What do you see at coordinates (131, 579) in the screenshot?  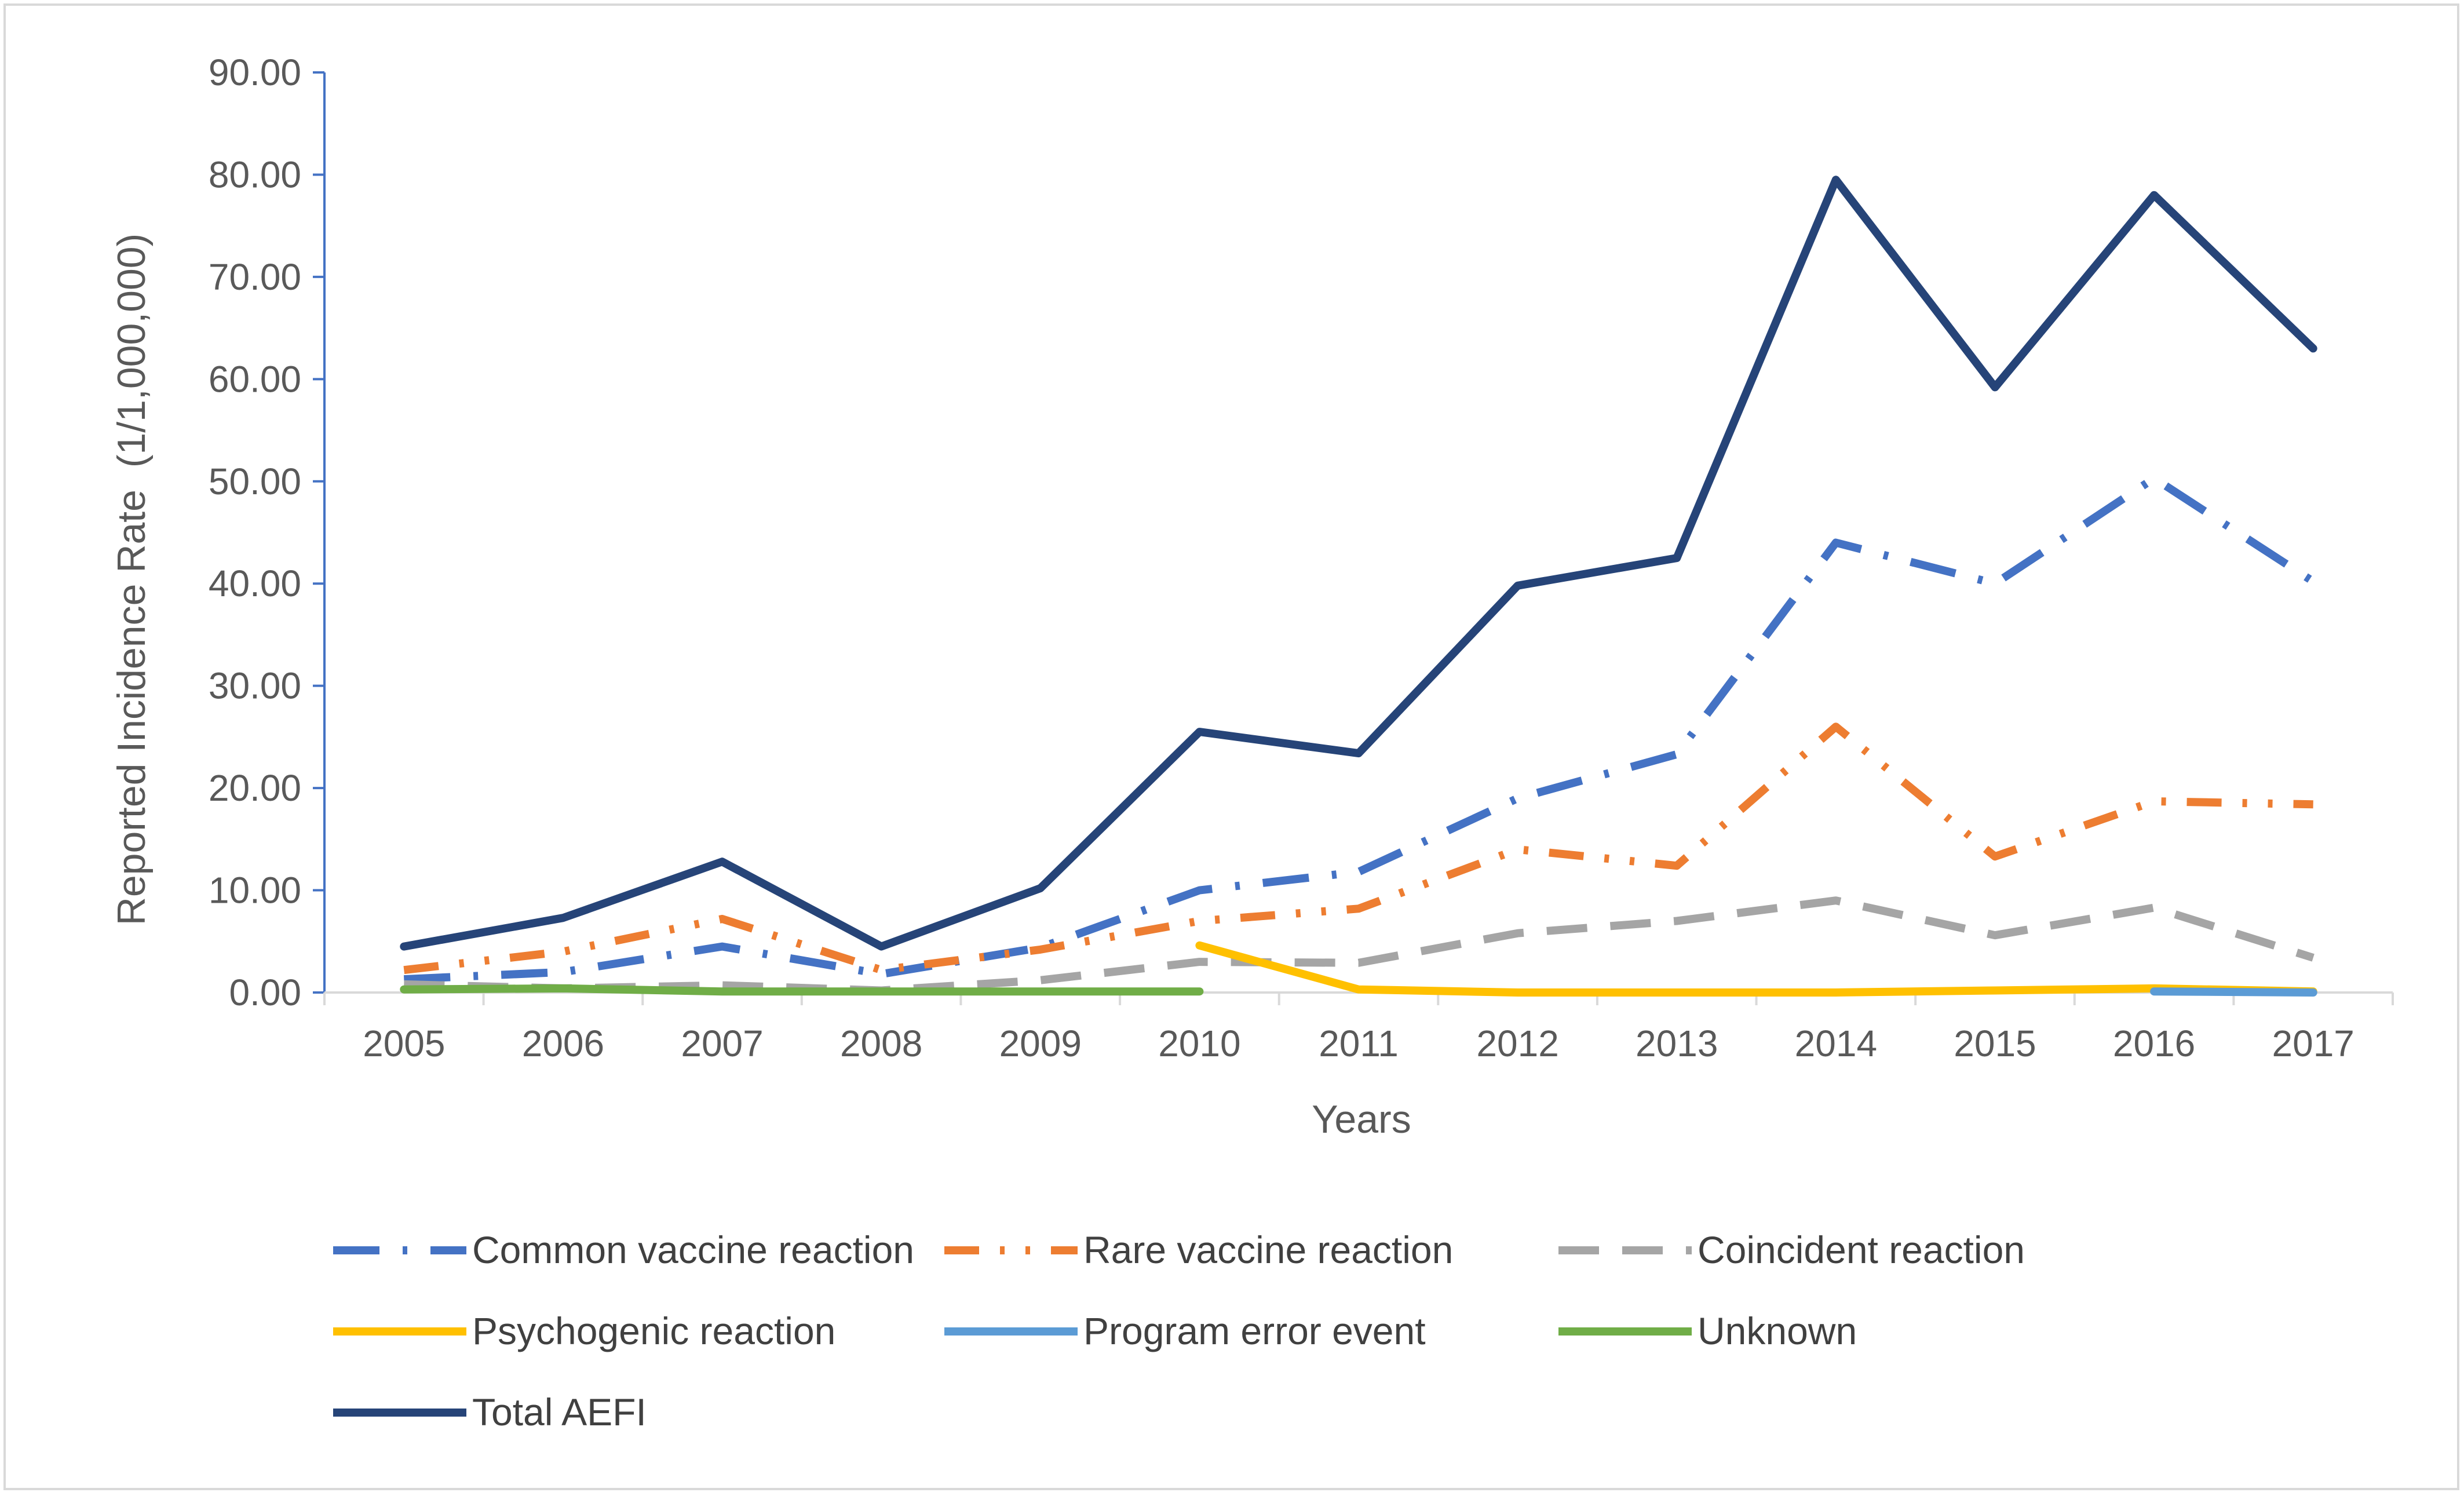 I see `y-axis-title: Reported Incidence Rate (1/1,000,000)` at bounding box center [131, 579].